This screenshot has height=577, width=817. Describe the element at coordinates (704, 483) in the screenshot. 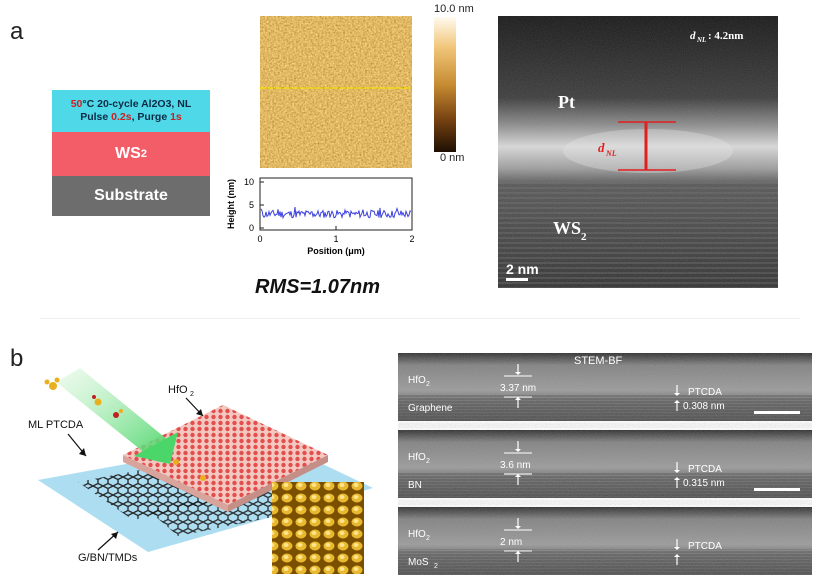

I see `ptcda-thickness-label: 0.315 nm` at that location.